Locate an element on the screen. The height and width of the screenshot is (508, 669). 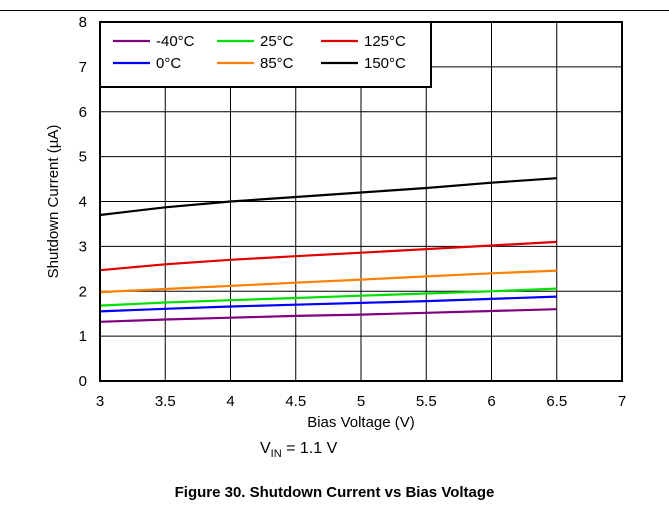
y-tick-label-4: 4 is located at coordinates (83, 202).